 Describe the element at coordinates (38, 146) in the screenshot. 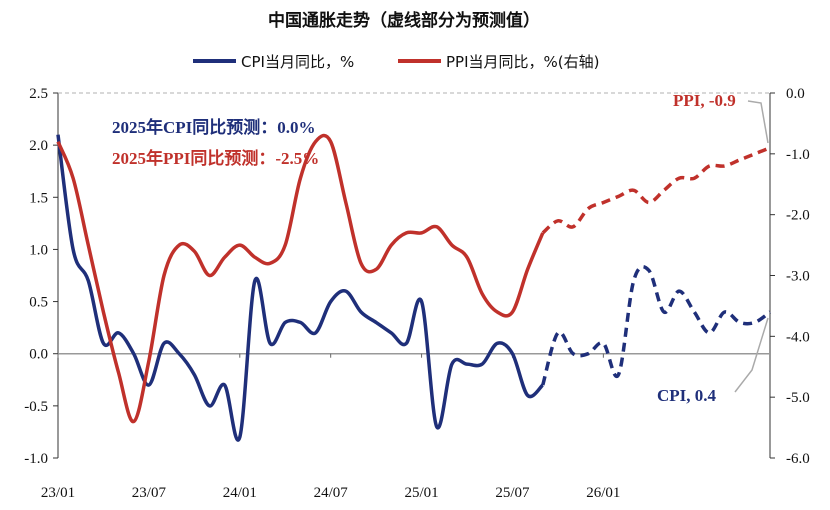

I see `left-tick-label: 2.0` at that location.